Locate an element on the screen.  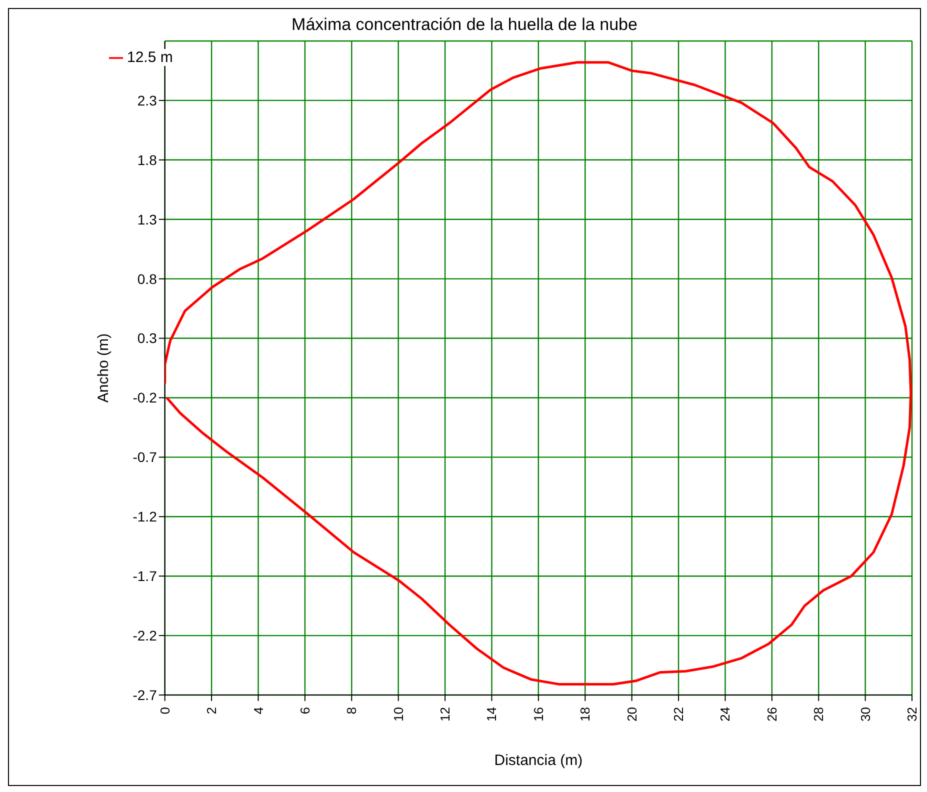
chart-title: Máxima concentración de la huella de la nube is located at coordinates (464, 25).